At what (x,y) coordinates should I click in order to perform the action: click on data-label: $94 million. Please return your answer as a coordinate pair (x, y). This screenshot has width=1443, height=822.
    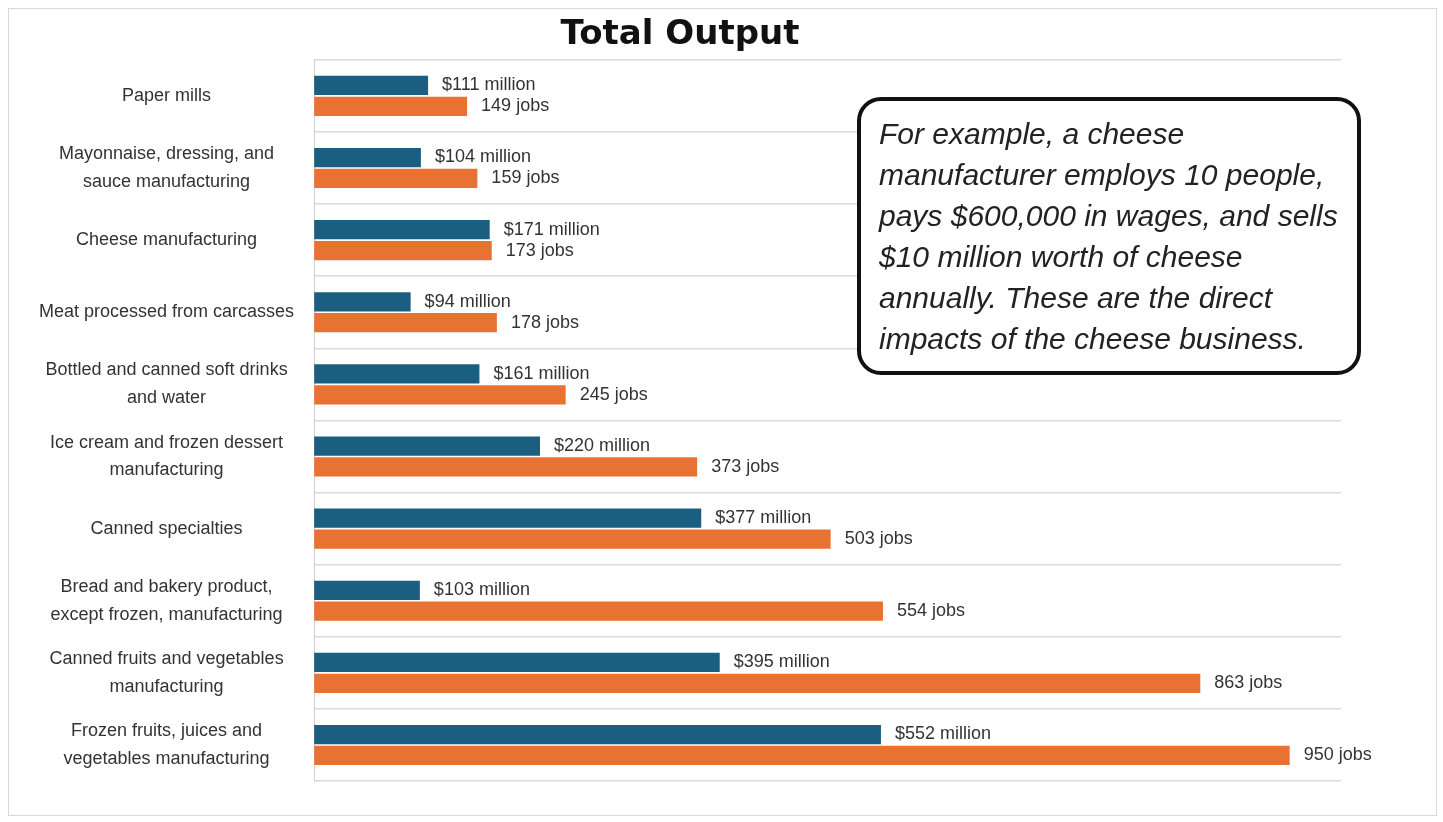
    Looking at the image, I should click on (467, 300).